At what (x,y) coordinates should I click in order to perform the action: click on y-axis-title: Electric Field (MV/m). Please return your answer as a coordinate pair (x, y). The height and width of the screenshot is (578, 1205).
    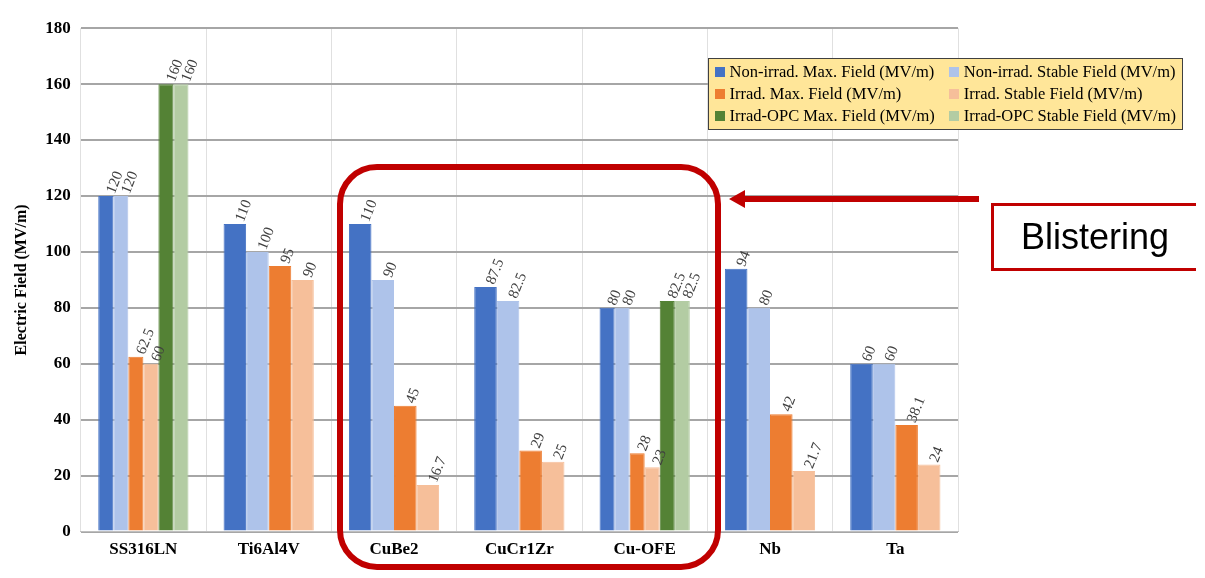
    Looking at the image, I should click on (20, 280).